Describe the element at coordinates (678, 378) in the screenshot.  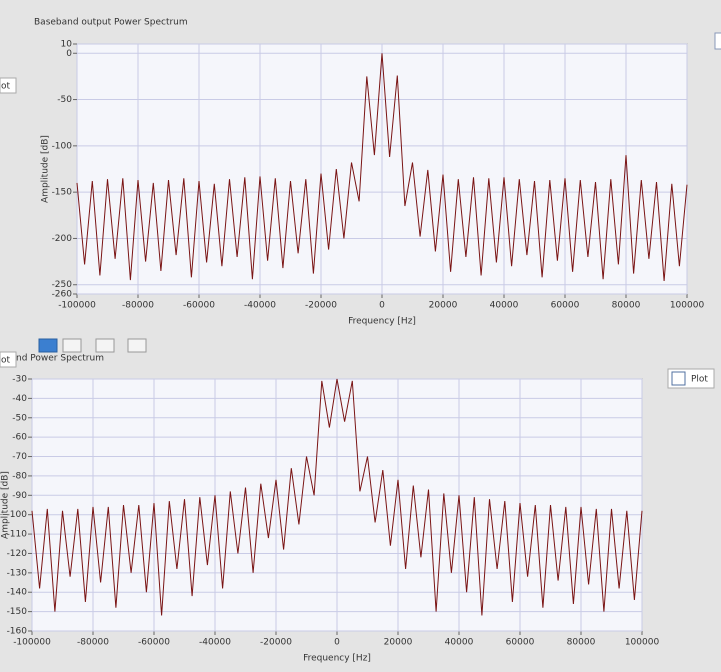
I see `plot-button-icon` at that location.